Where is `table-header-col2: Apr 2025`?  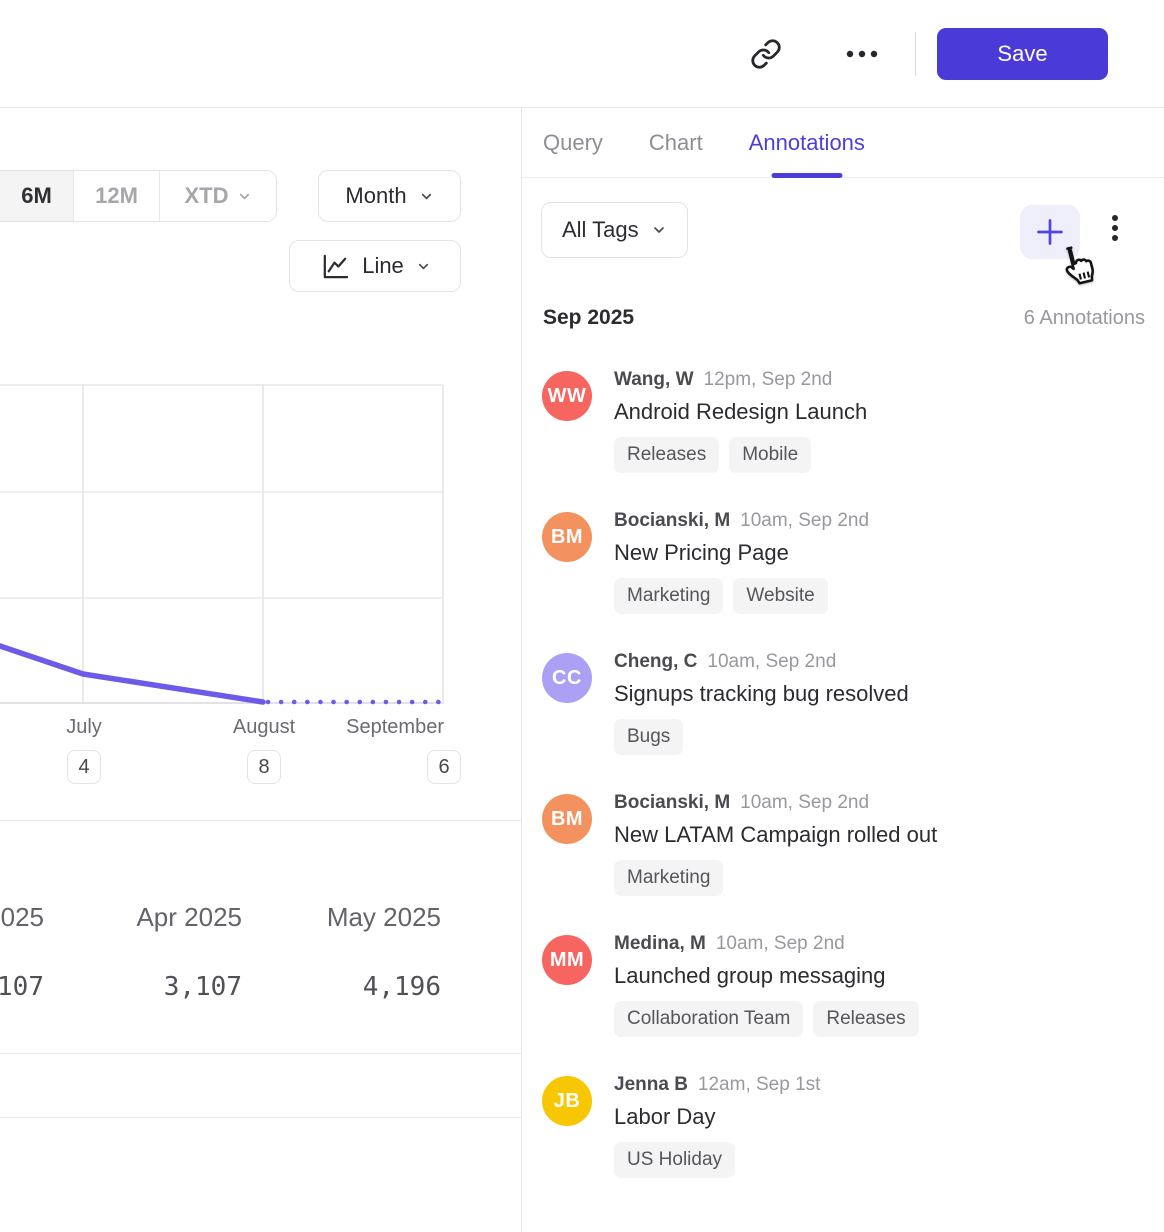 table-header-col2: Apr 2025 is located at coordinates (189, 917).